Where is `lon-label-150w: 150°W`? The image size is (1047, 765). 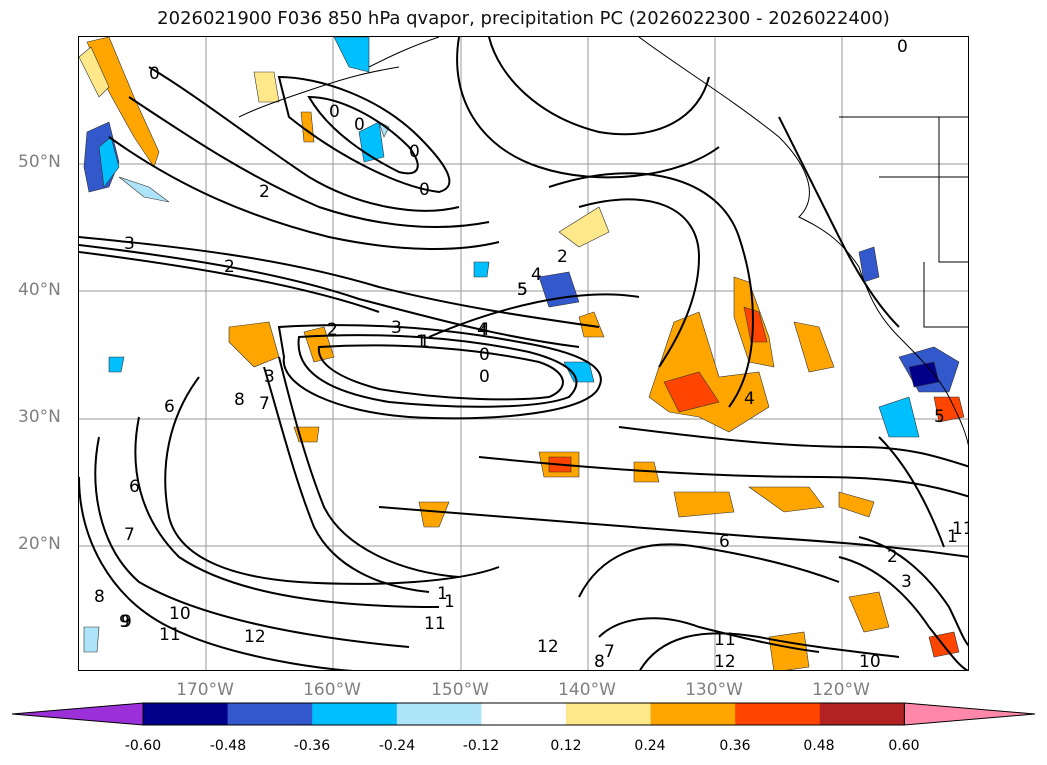
lon-label-150w: 150°W is located at coordinates (460, 690).